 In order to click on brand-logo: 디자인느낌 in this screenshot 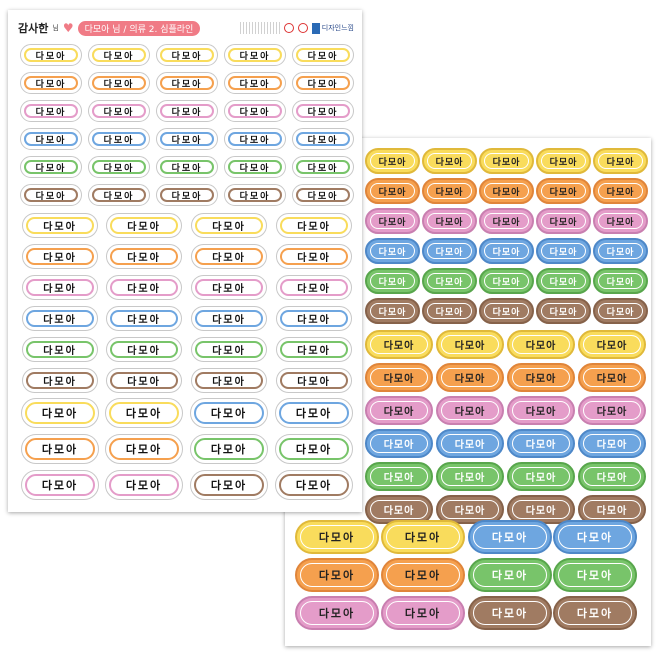, I will do `click(332, 28)`.